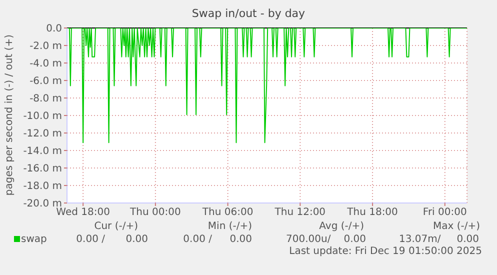 This screenshot has width=497, height=275. What do you see at coordinates (372, 212) in the screenshot?
I see `x-tick-label: Thu 18:00` at bounding box center [372, 212].